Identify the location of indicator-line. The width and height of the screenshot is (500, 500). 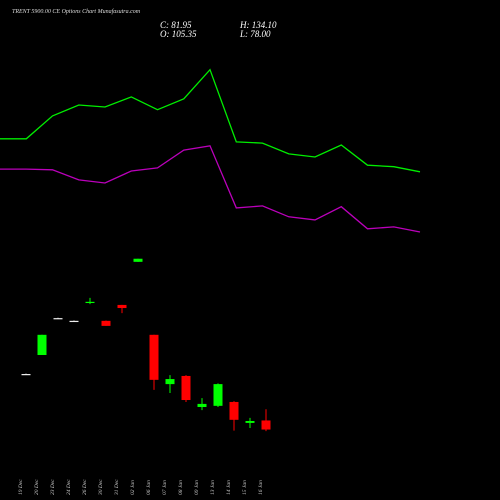
(210, 189).